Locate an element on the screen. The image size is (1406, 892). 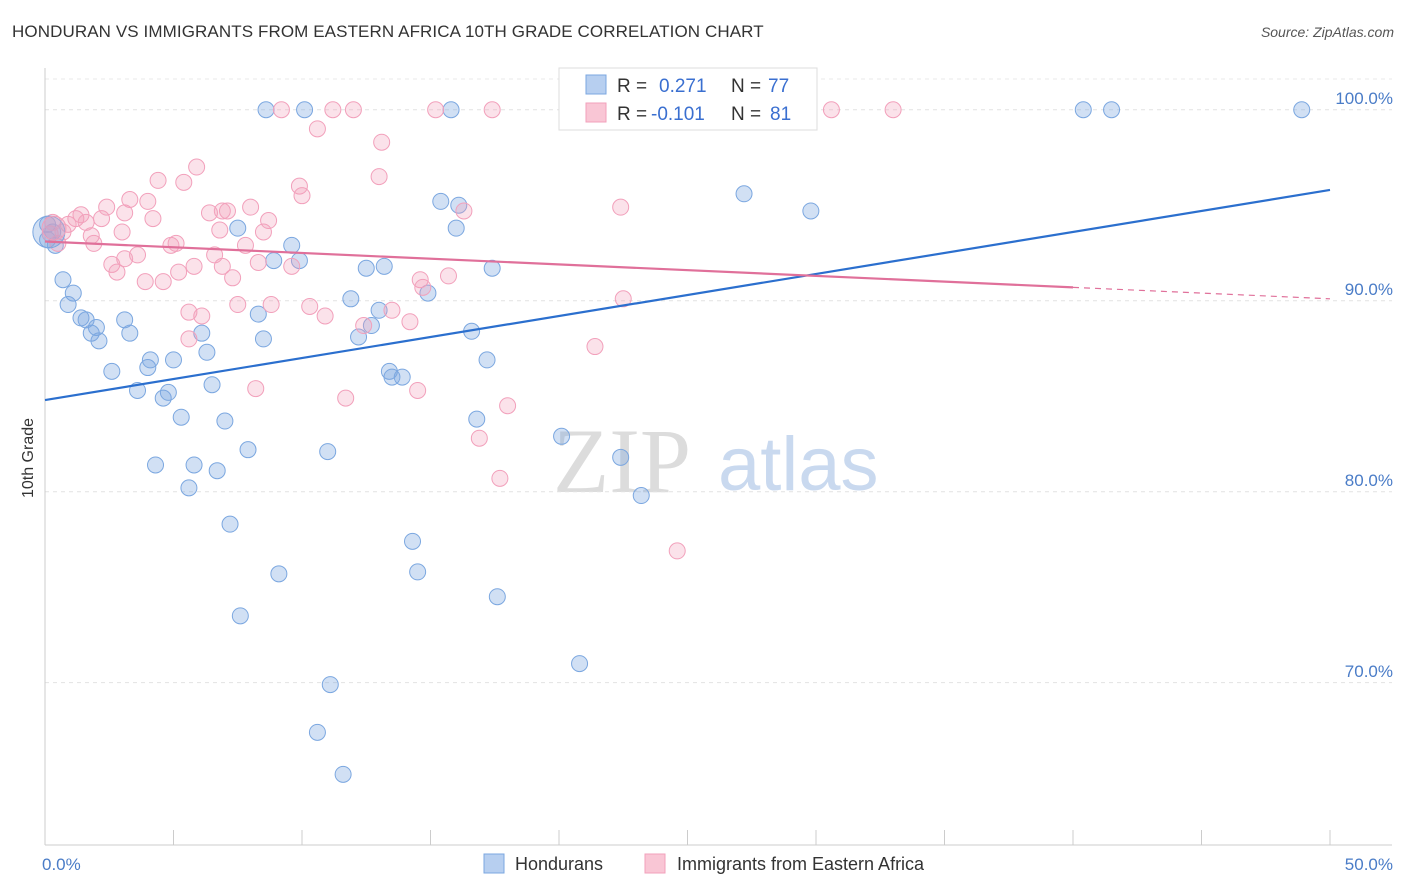
watermark-zip: ZIP is located at coordinates (622, 461).